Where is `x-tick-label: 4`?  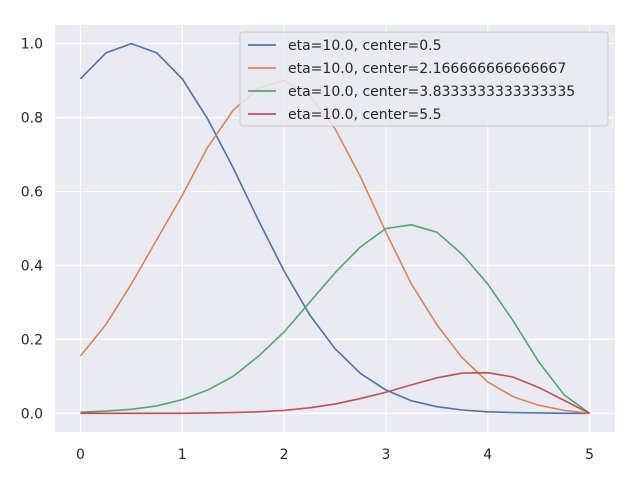 x-tick-label: 4 is located at coordinates (487, 455).